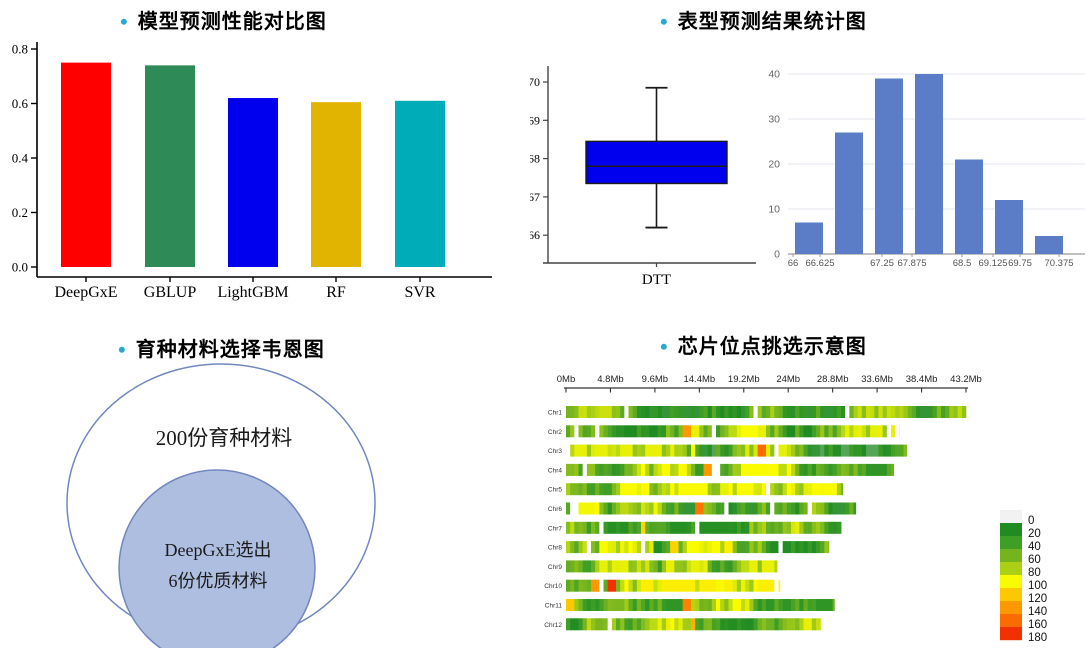 The image size is (1087, 648). Describe the element at coordinates (711, 508) in the screenshot. I see `chr-track-Chr6` at that location.